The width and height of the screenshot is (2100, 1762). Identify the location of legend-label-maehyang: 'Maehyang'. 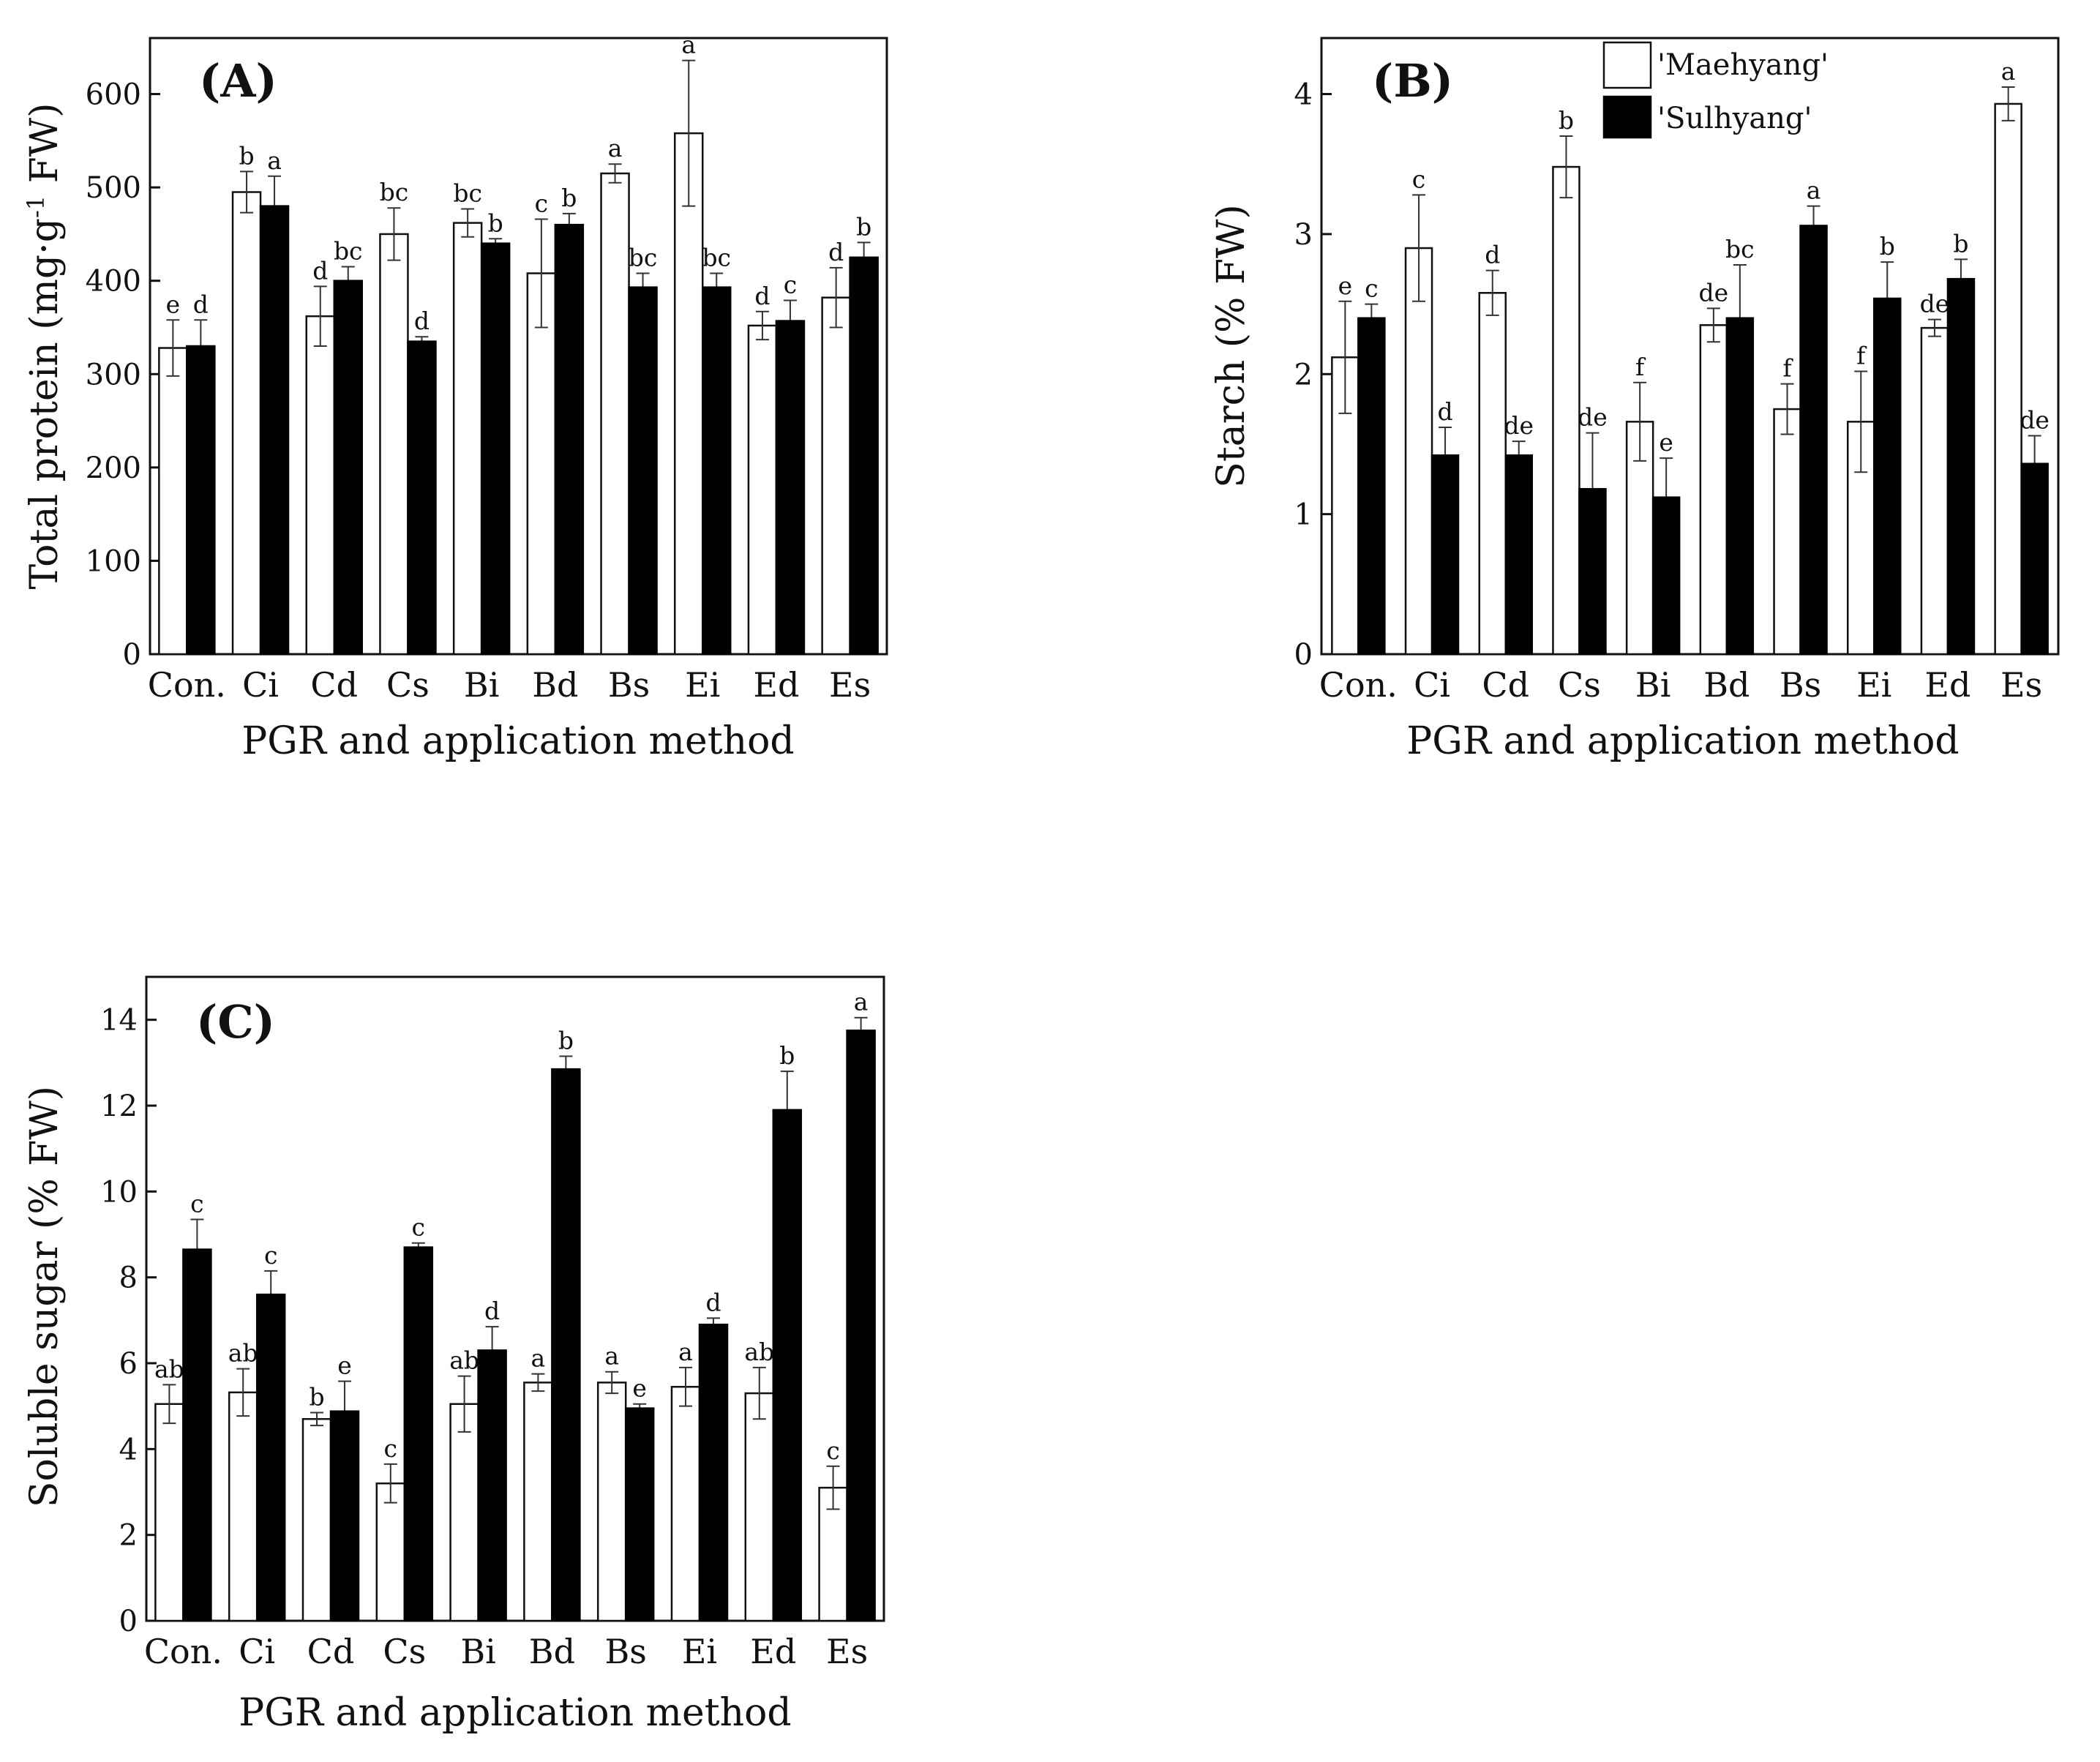
(1743, 65).